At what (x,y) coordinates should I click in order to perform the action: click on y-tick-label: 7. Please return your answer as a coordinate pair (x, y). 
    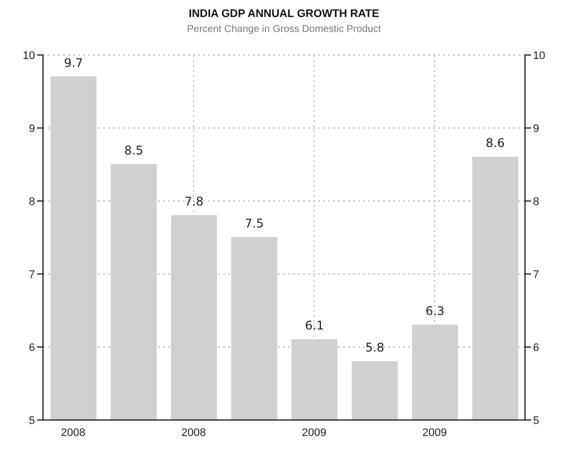
    Looking at the image, I should click on (31, 274).